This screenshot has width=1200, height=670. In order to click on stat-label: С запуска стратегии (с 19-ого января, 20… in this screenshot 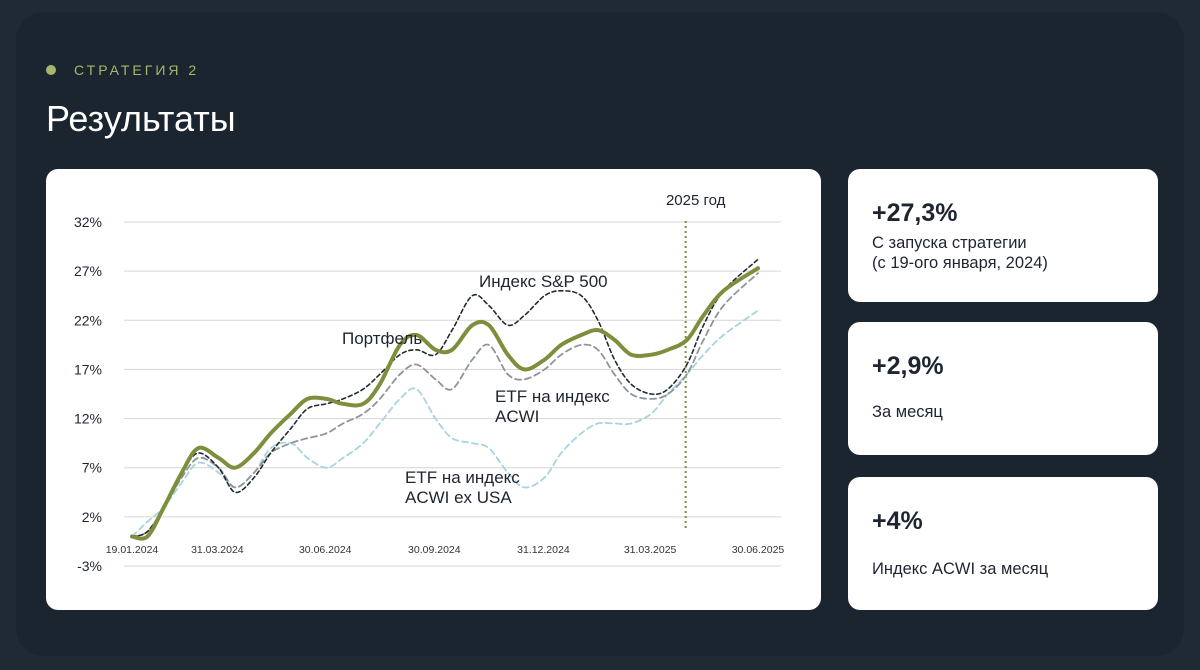, I will do `click(960, 253)`.